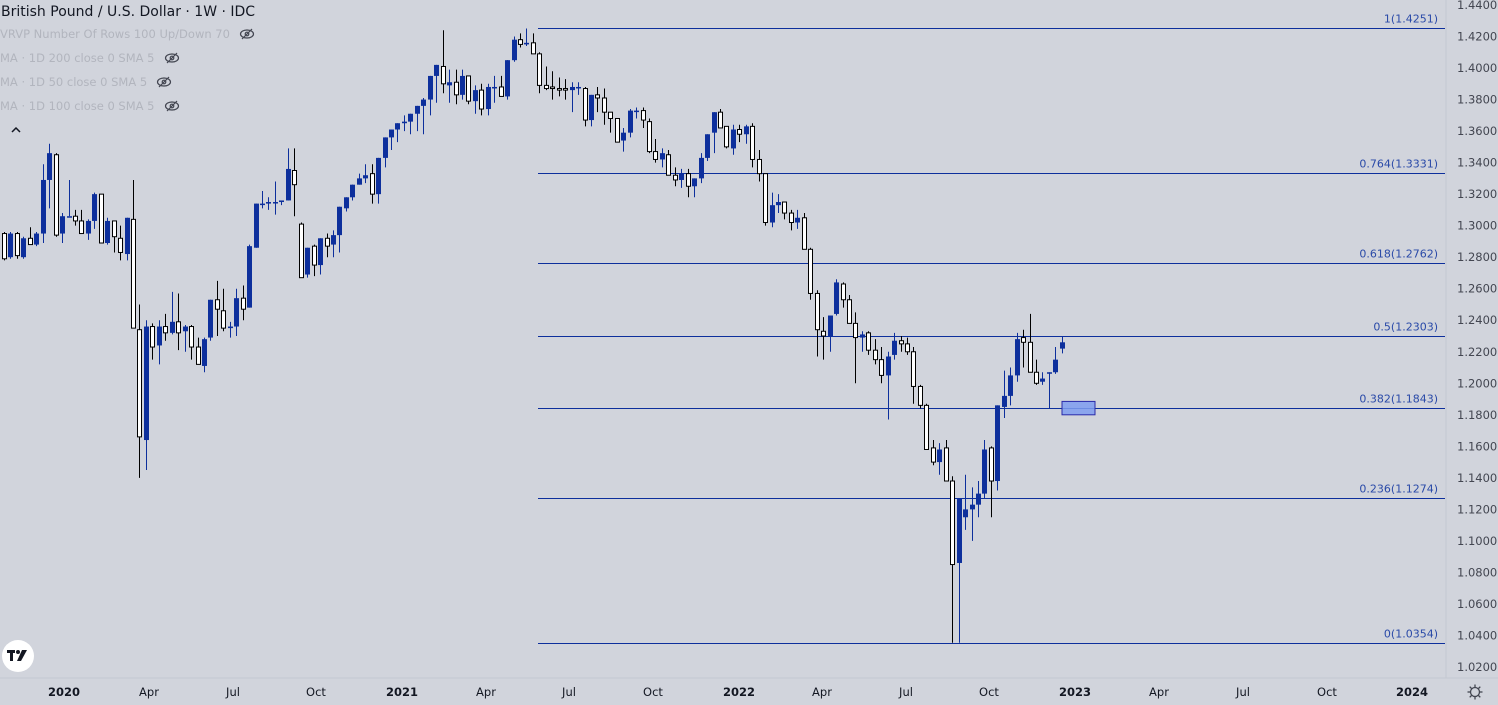 This screenshot has width=1498, height=705. I want to click on symbol-title: British Pound / U.S. Dollar · 1W · IDC, so click(128, 12).